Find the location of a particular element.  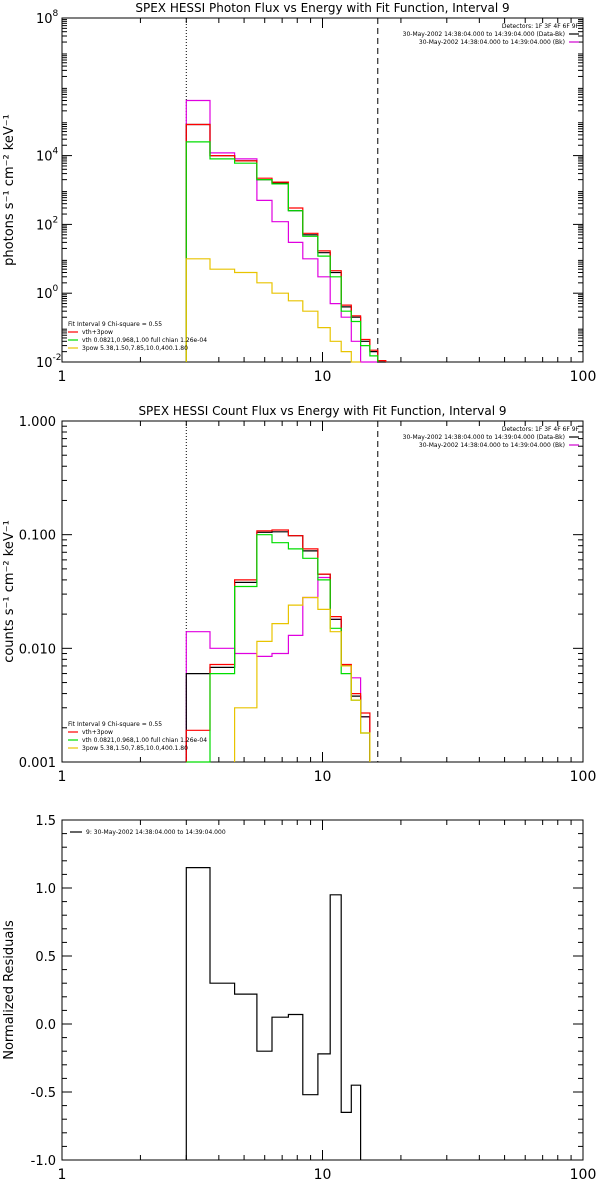

y-tick-label: 1.0 is located at coordinates (45, 889).